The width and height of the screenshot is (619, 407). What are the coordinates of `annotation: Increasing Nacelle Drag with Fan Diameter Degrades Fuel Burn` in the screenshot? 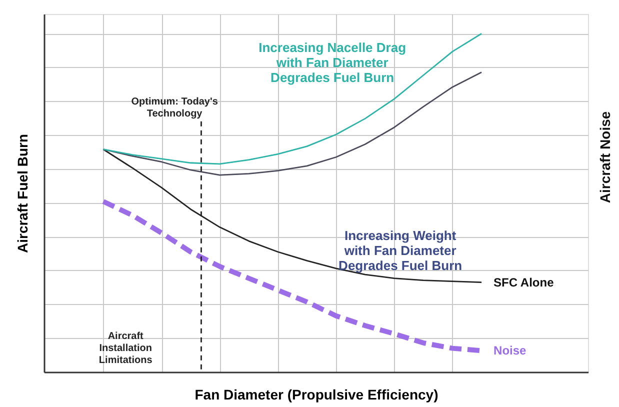 It's located at (332, 63).